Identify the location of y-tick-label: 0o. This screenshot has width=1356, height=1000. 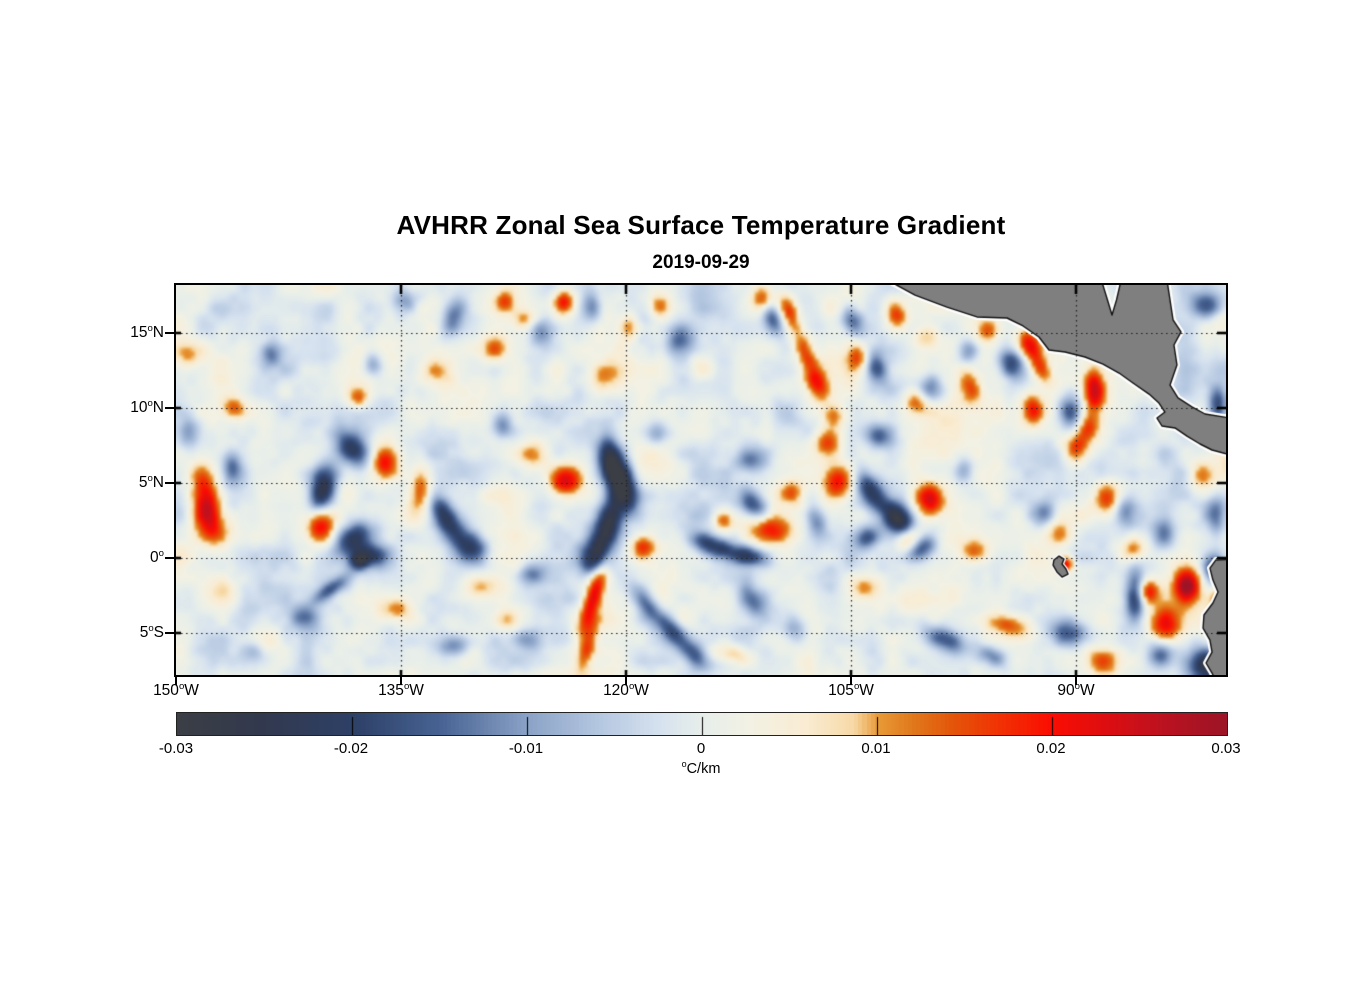
(157, 556).